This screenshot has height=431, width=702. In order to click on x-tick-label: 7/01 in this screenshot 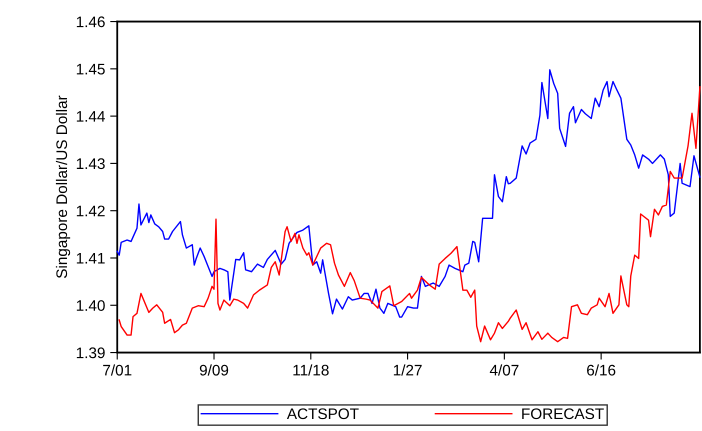, I will do `click(117, 370)`.